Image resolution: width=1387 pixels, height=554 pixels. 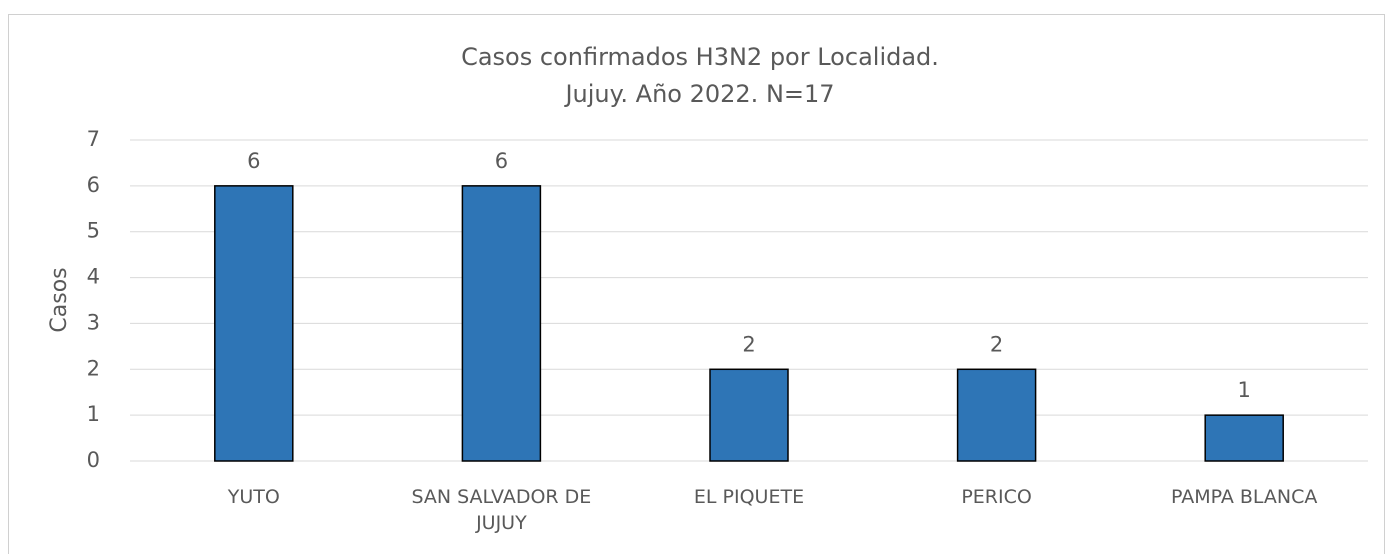 What do you see at coordinates (93, 368) in the screenshot?
I see `y-tick-label: 2` at bounding box center [93, 368].